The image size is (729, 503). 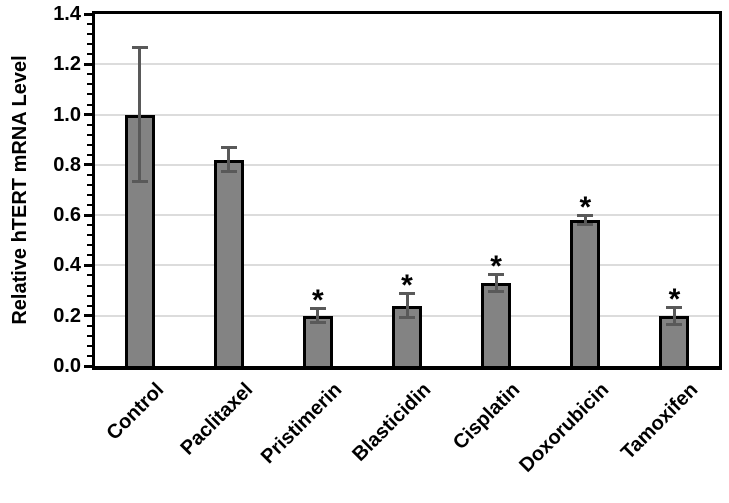 I want to click on error-bar-line-tamoxifen, so click(x=674, y=315).